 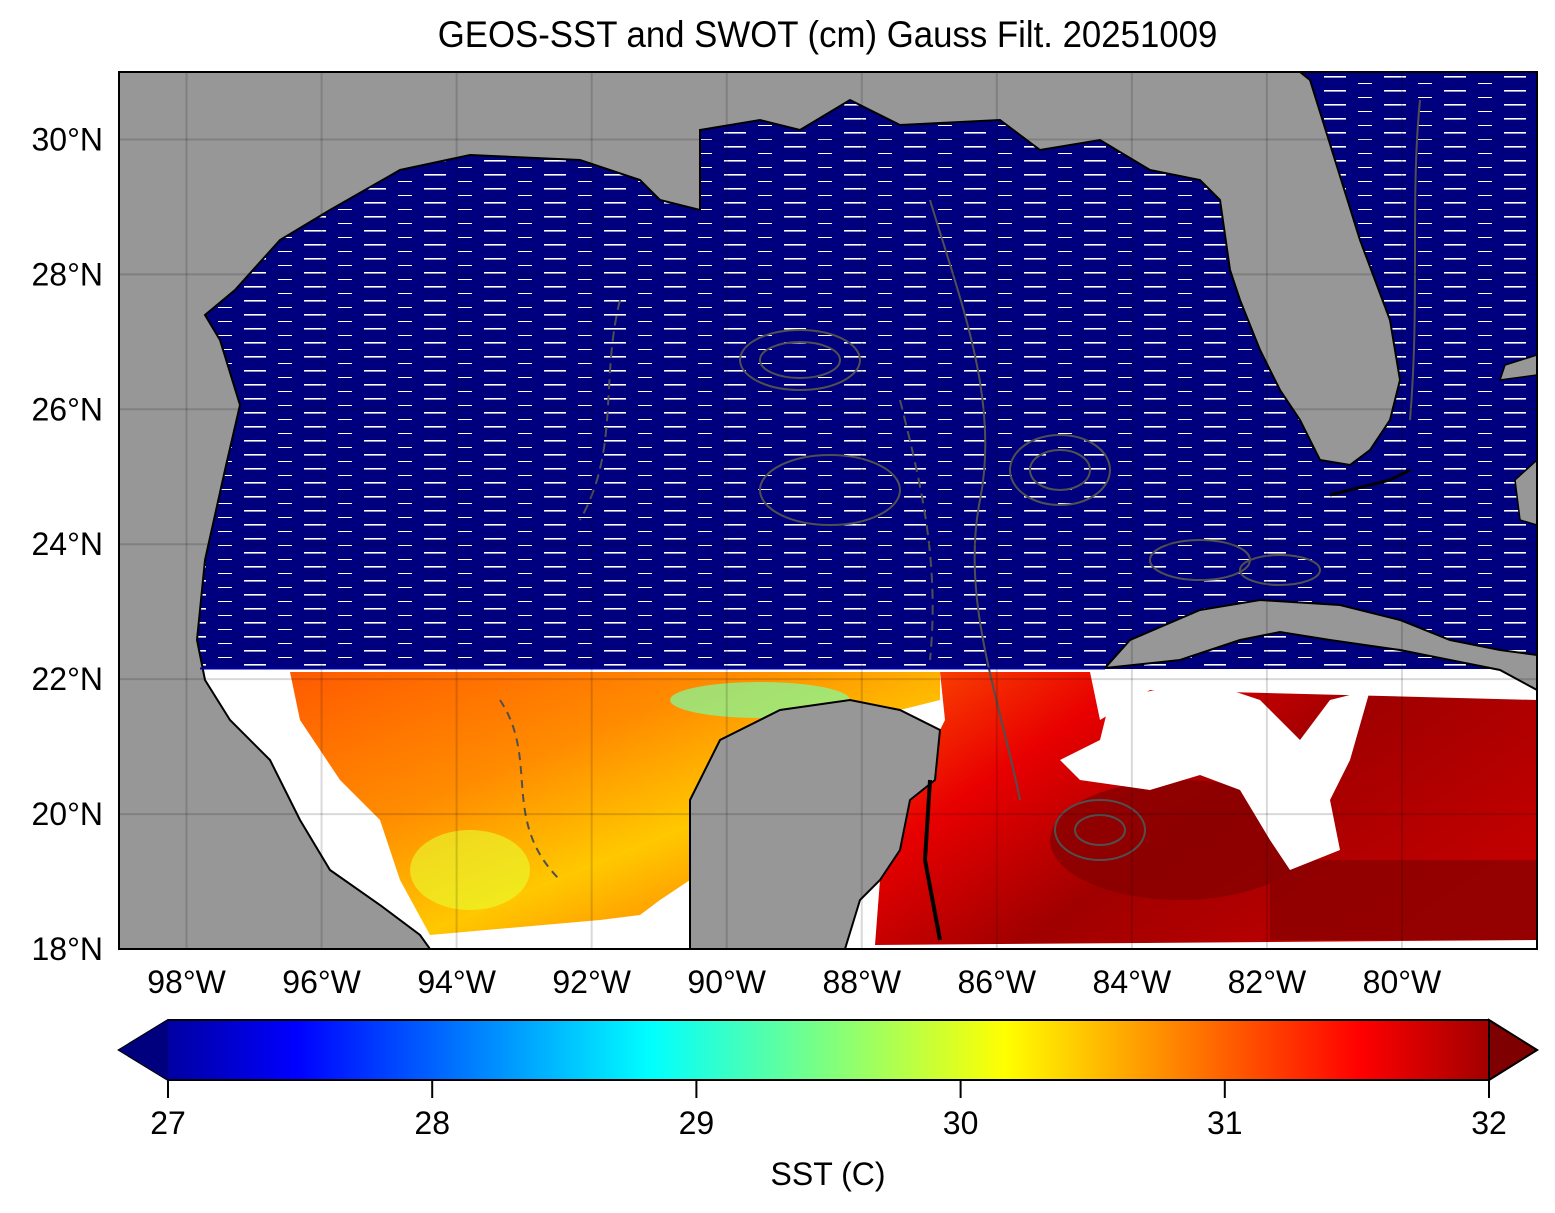 What do you see at coordinates (932, 860) in the screenshot?
I see `swot-contour-bold` at bounding box center [932, 860].